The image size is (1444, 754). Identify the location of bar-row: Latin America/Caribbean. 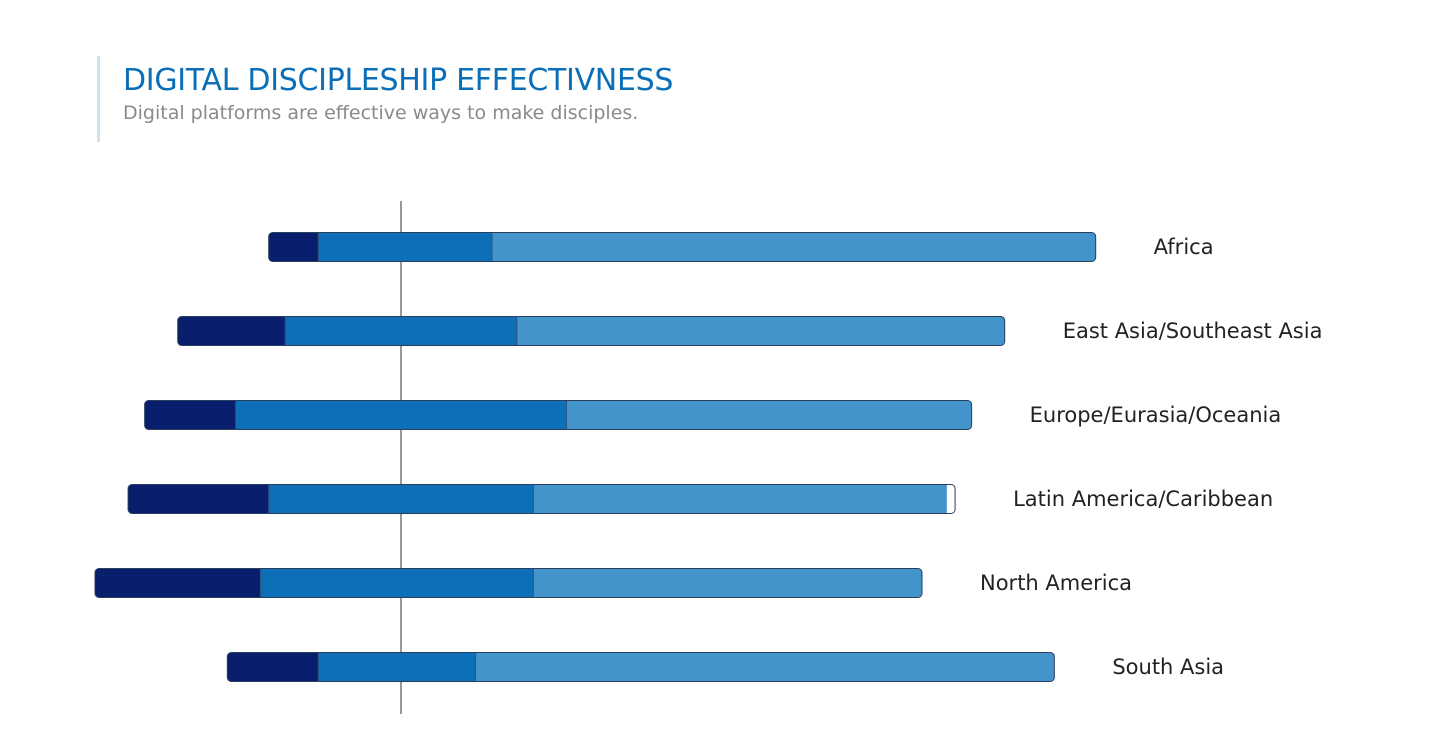
(700, 499).